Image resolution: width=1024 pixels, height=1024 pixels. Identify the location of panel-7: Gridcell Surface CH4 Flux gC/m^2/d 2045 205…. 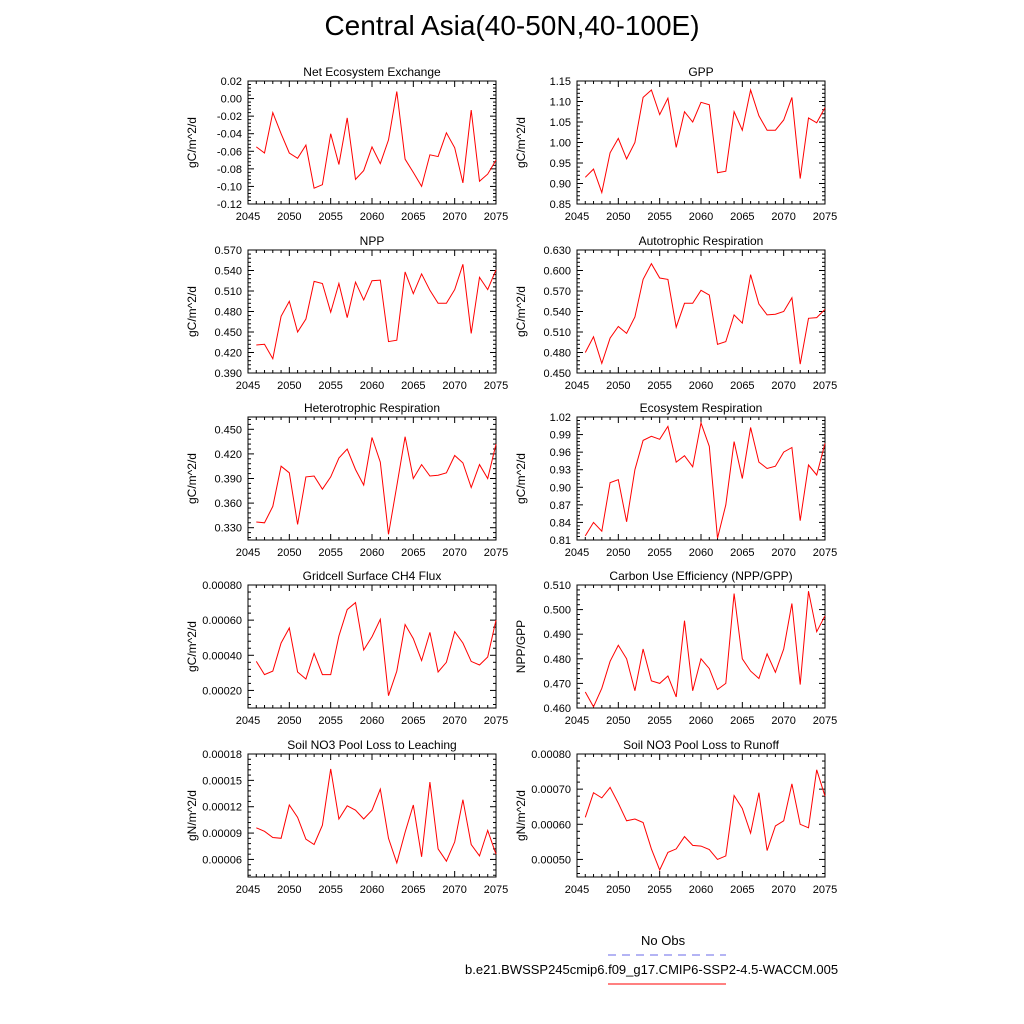
(346, 648).